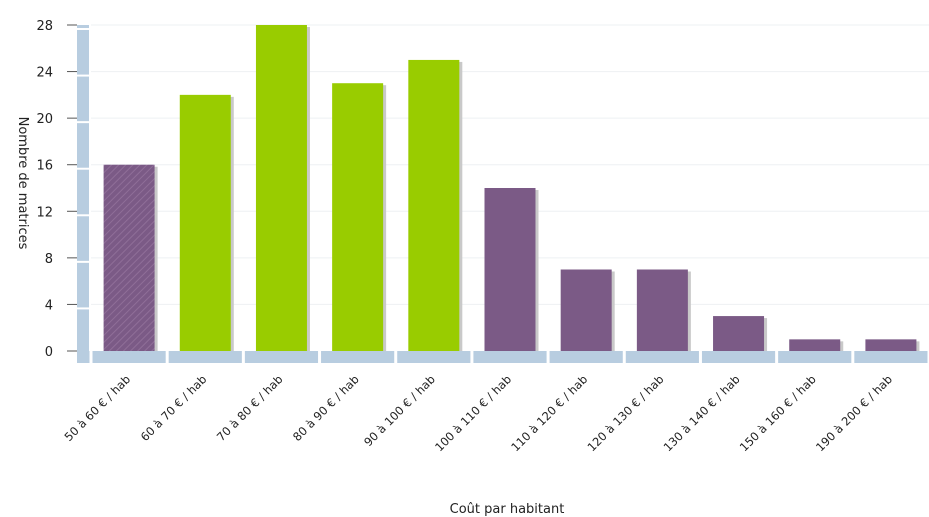 The image size is (929, 517). Describe the element at coordinates (503, 357) in the screenshot. I see `x-axis-band` at that location.